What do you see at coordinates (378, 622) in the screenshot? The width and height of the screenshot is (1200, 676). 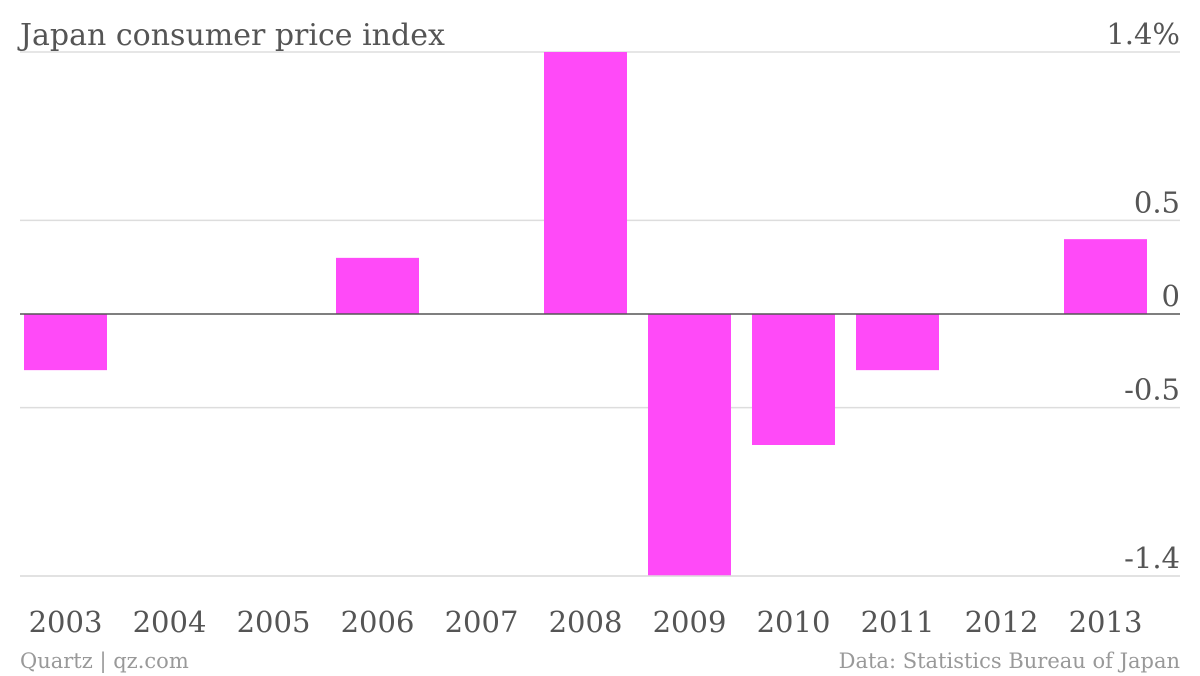 I see `x-tick-label: 2006` at bounding box center [378, 622].